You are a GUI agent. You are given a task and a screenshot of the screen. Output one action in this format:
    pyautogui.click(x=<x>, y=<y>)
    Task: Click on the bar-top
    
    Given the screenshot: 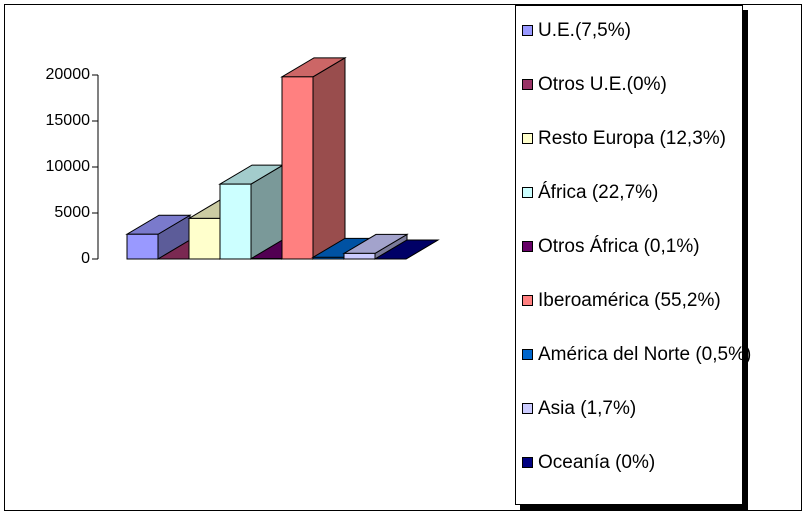 What is the action you would take?
    pyautogui.click(x=406, y=249)
    